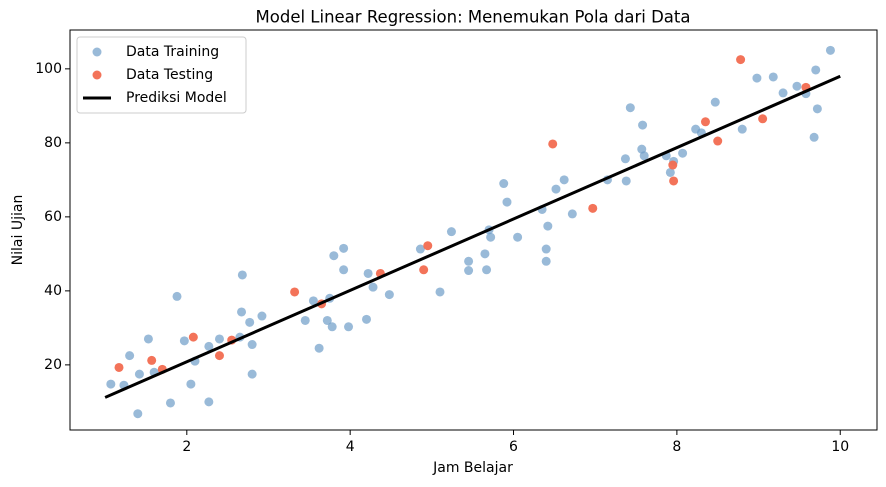  What do you see at coordinates (53, 365) in the screenshot?
I see `y-tick-label: 20` at bounding box center [53, 365].